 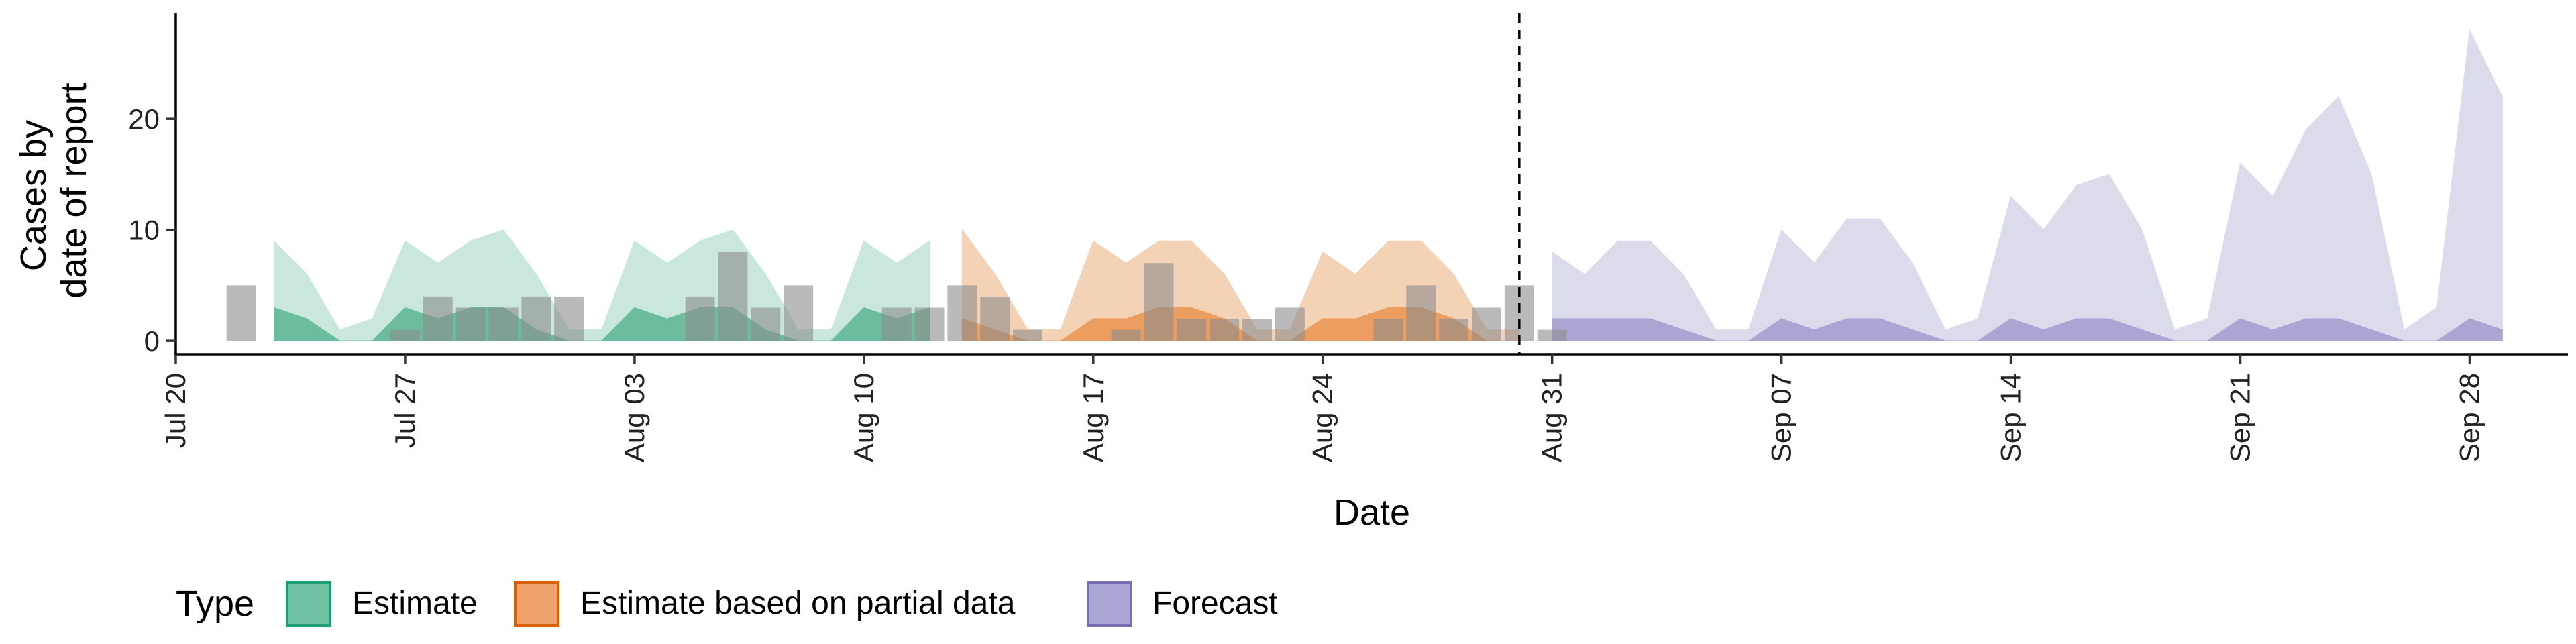 I want to click on x-axis-title: Date, so click(x=1372, y=512).